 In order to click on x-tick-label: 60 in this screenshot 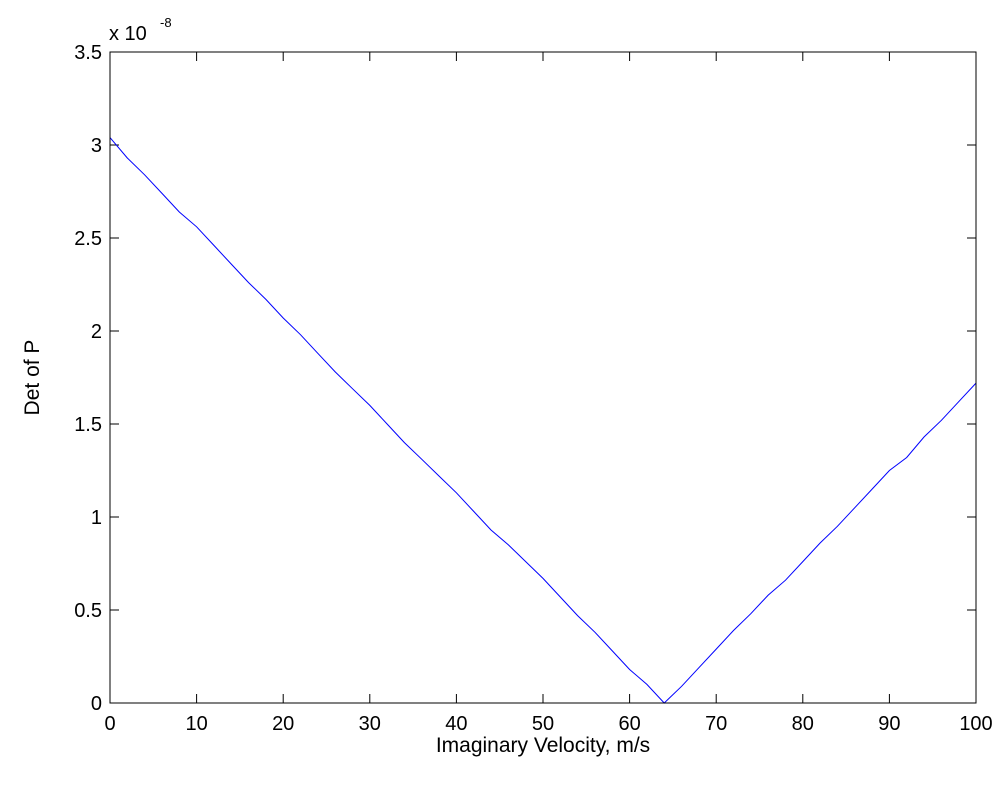, I will do `click(629, 724)`.